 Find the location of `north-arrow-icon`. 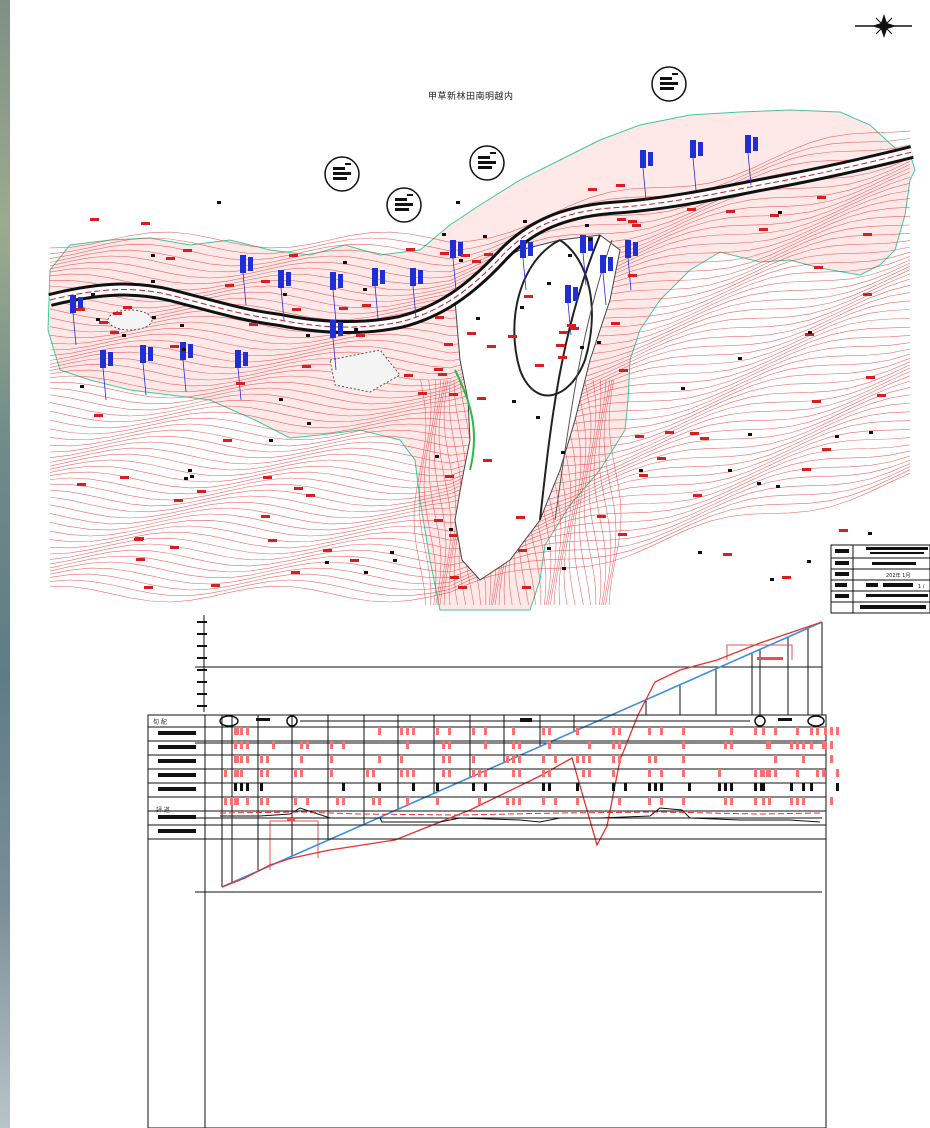

north-arrow-icon is located at coordinates (883, 26).